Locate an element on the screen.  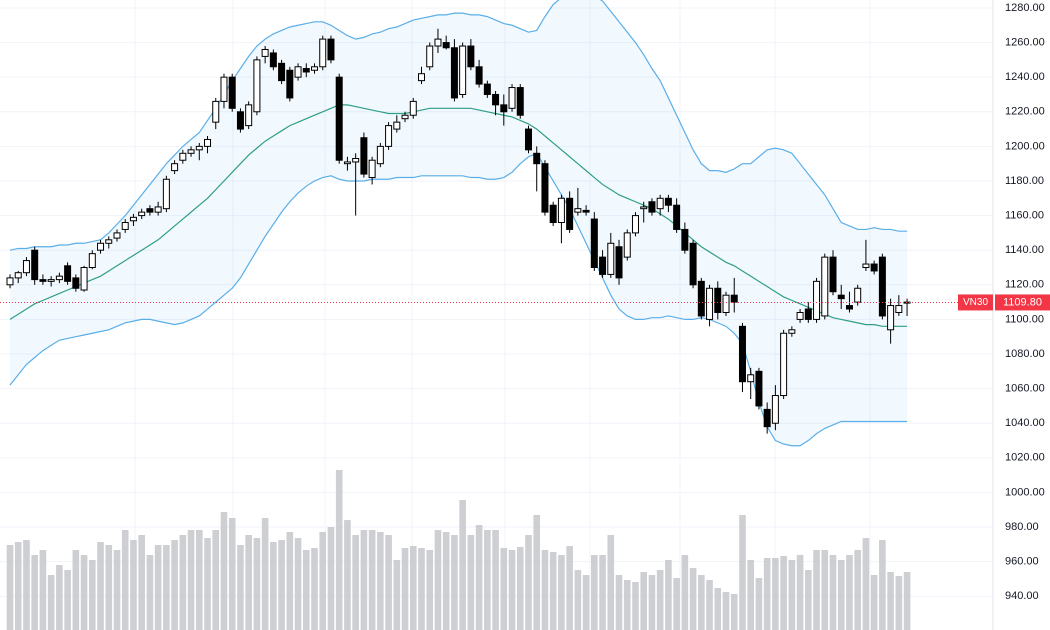
y-tick-label: 1080.00 is located at coordinates (1025, 354).